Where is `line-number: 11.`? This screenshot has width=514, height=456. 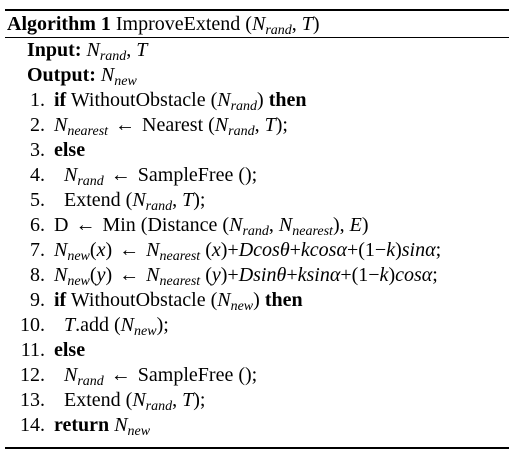
line-number: 11. is located at coordinates (32, 350).